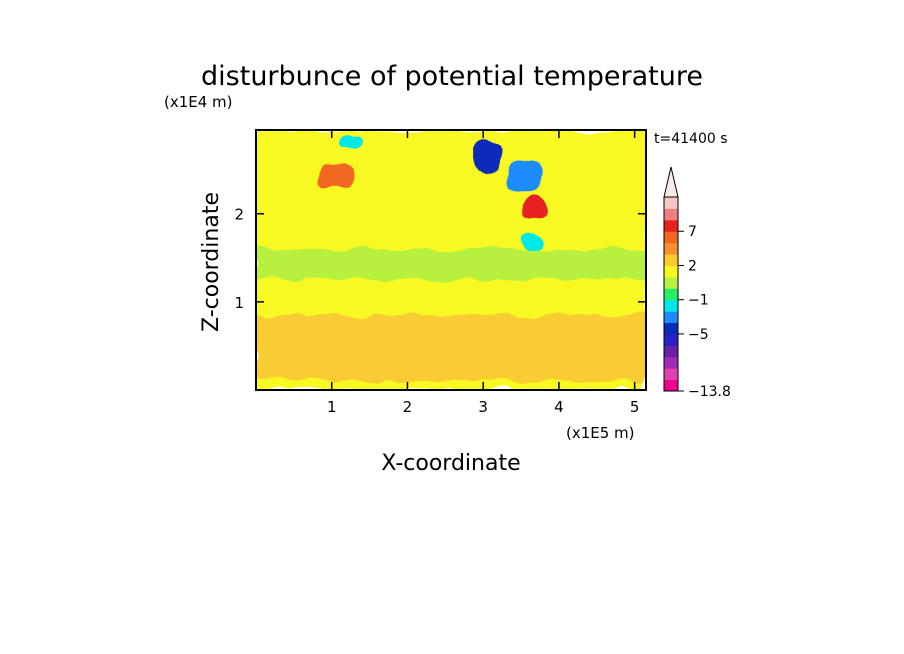  What do you see at coordinates (671, 182) in the screenshot?
I see `colorbar-extension-arrow` at bounding box center [671, 182].